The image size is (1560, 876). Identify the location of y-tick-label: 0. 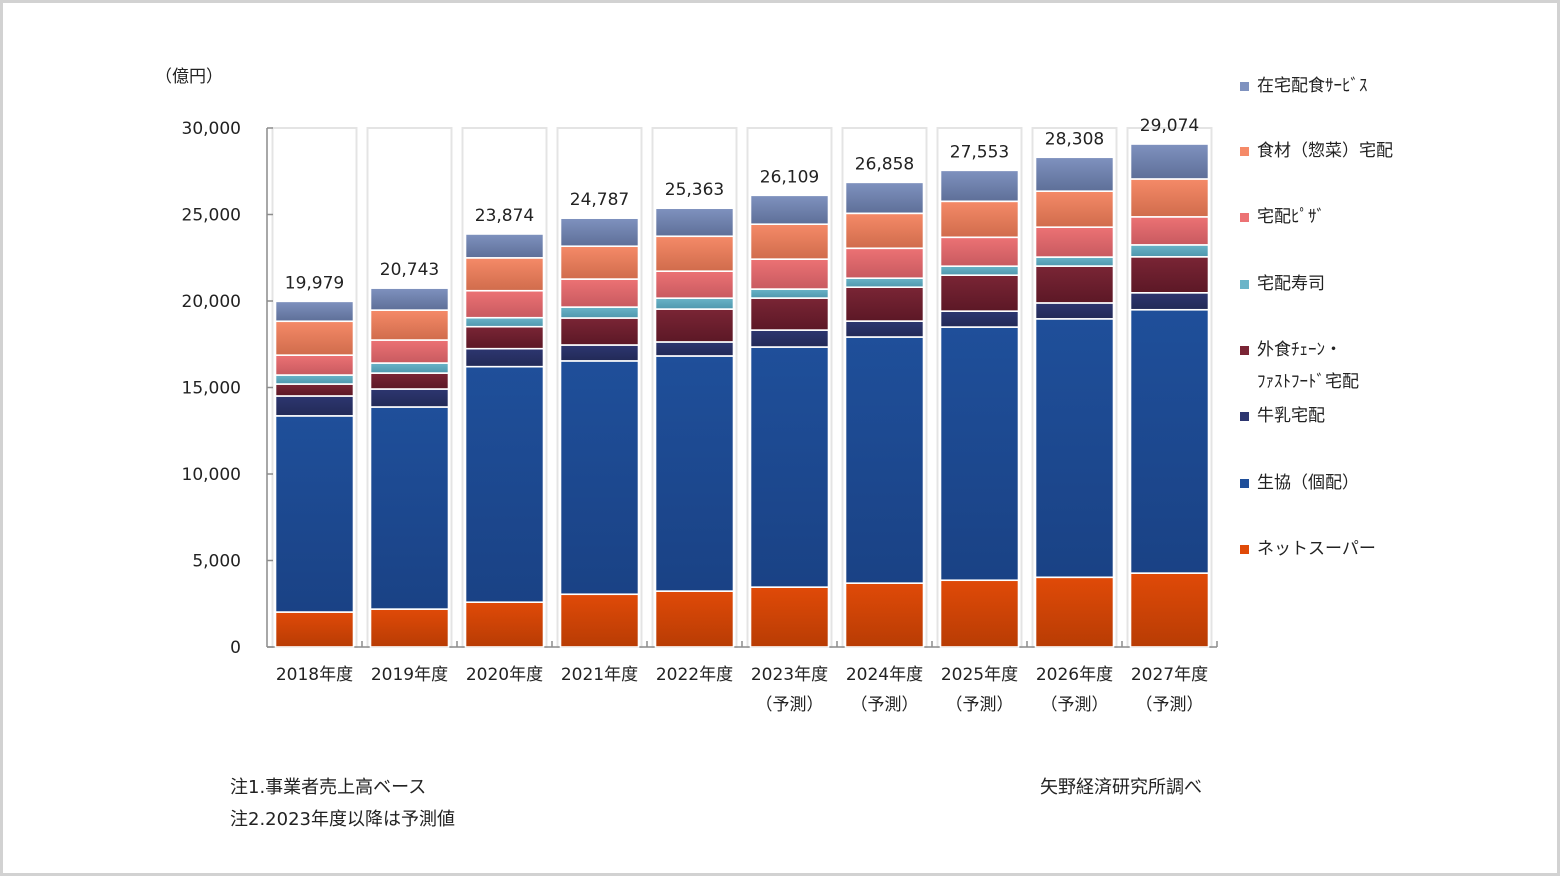
(235, 648).